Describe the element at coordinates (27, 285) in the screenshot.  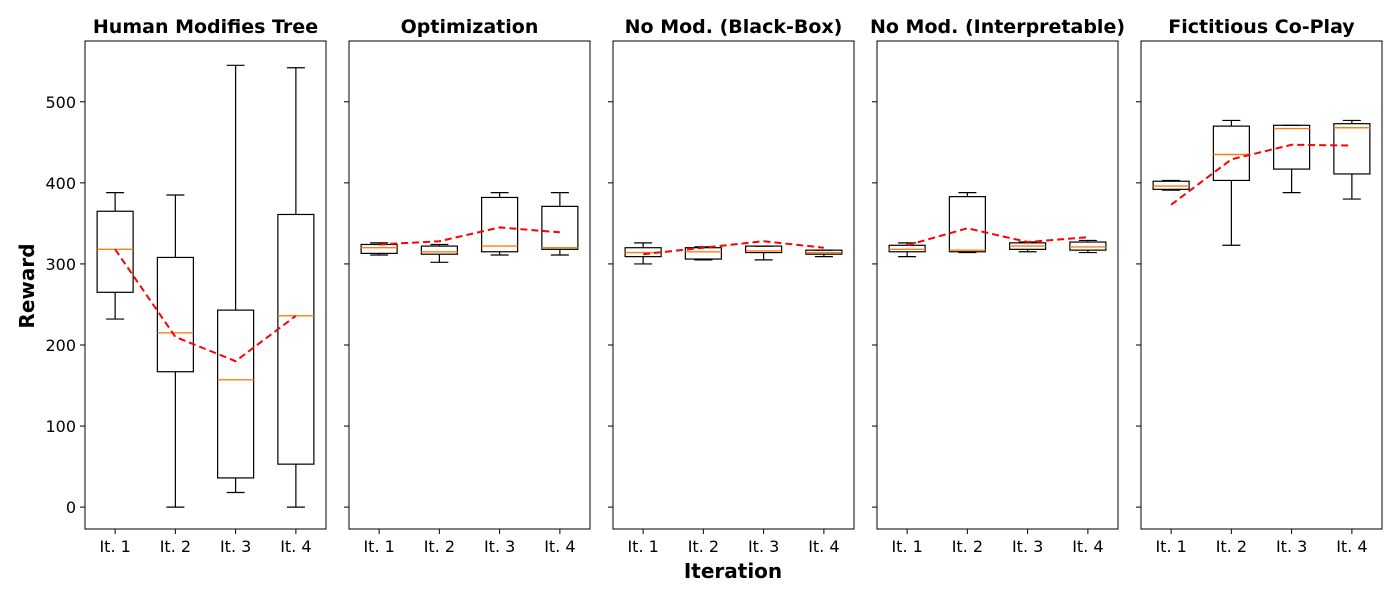
I see `y-axis-label: Reward` at that location.